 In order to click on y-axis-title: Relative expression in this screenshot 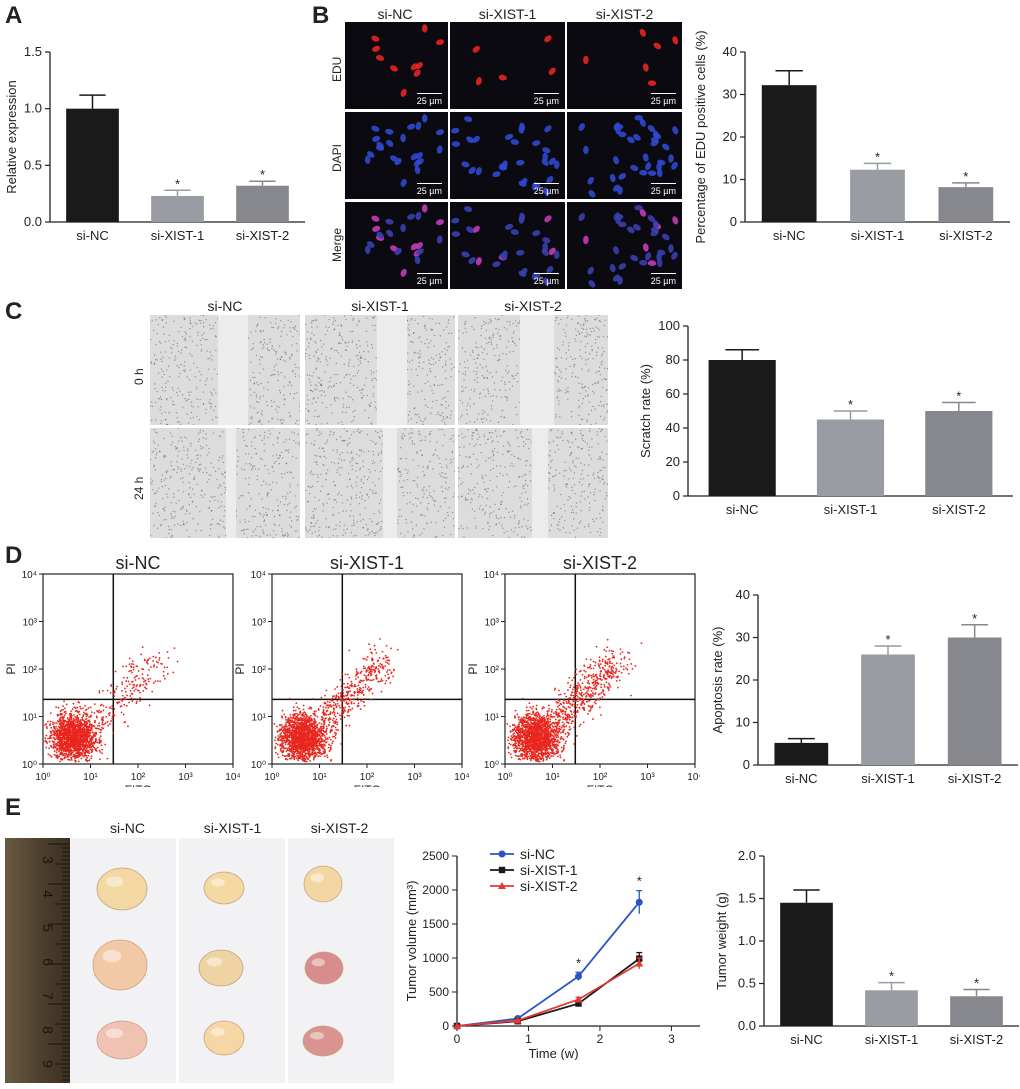, I will do `click(11, 136)`.